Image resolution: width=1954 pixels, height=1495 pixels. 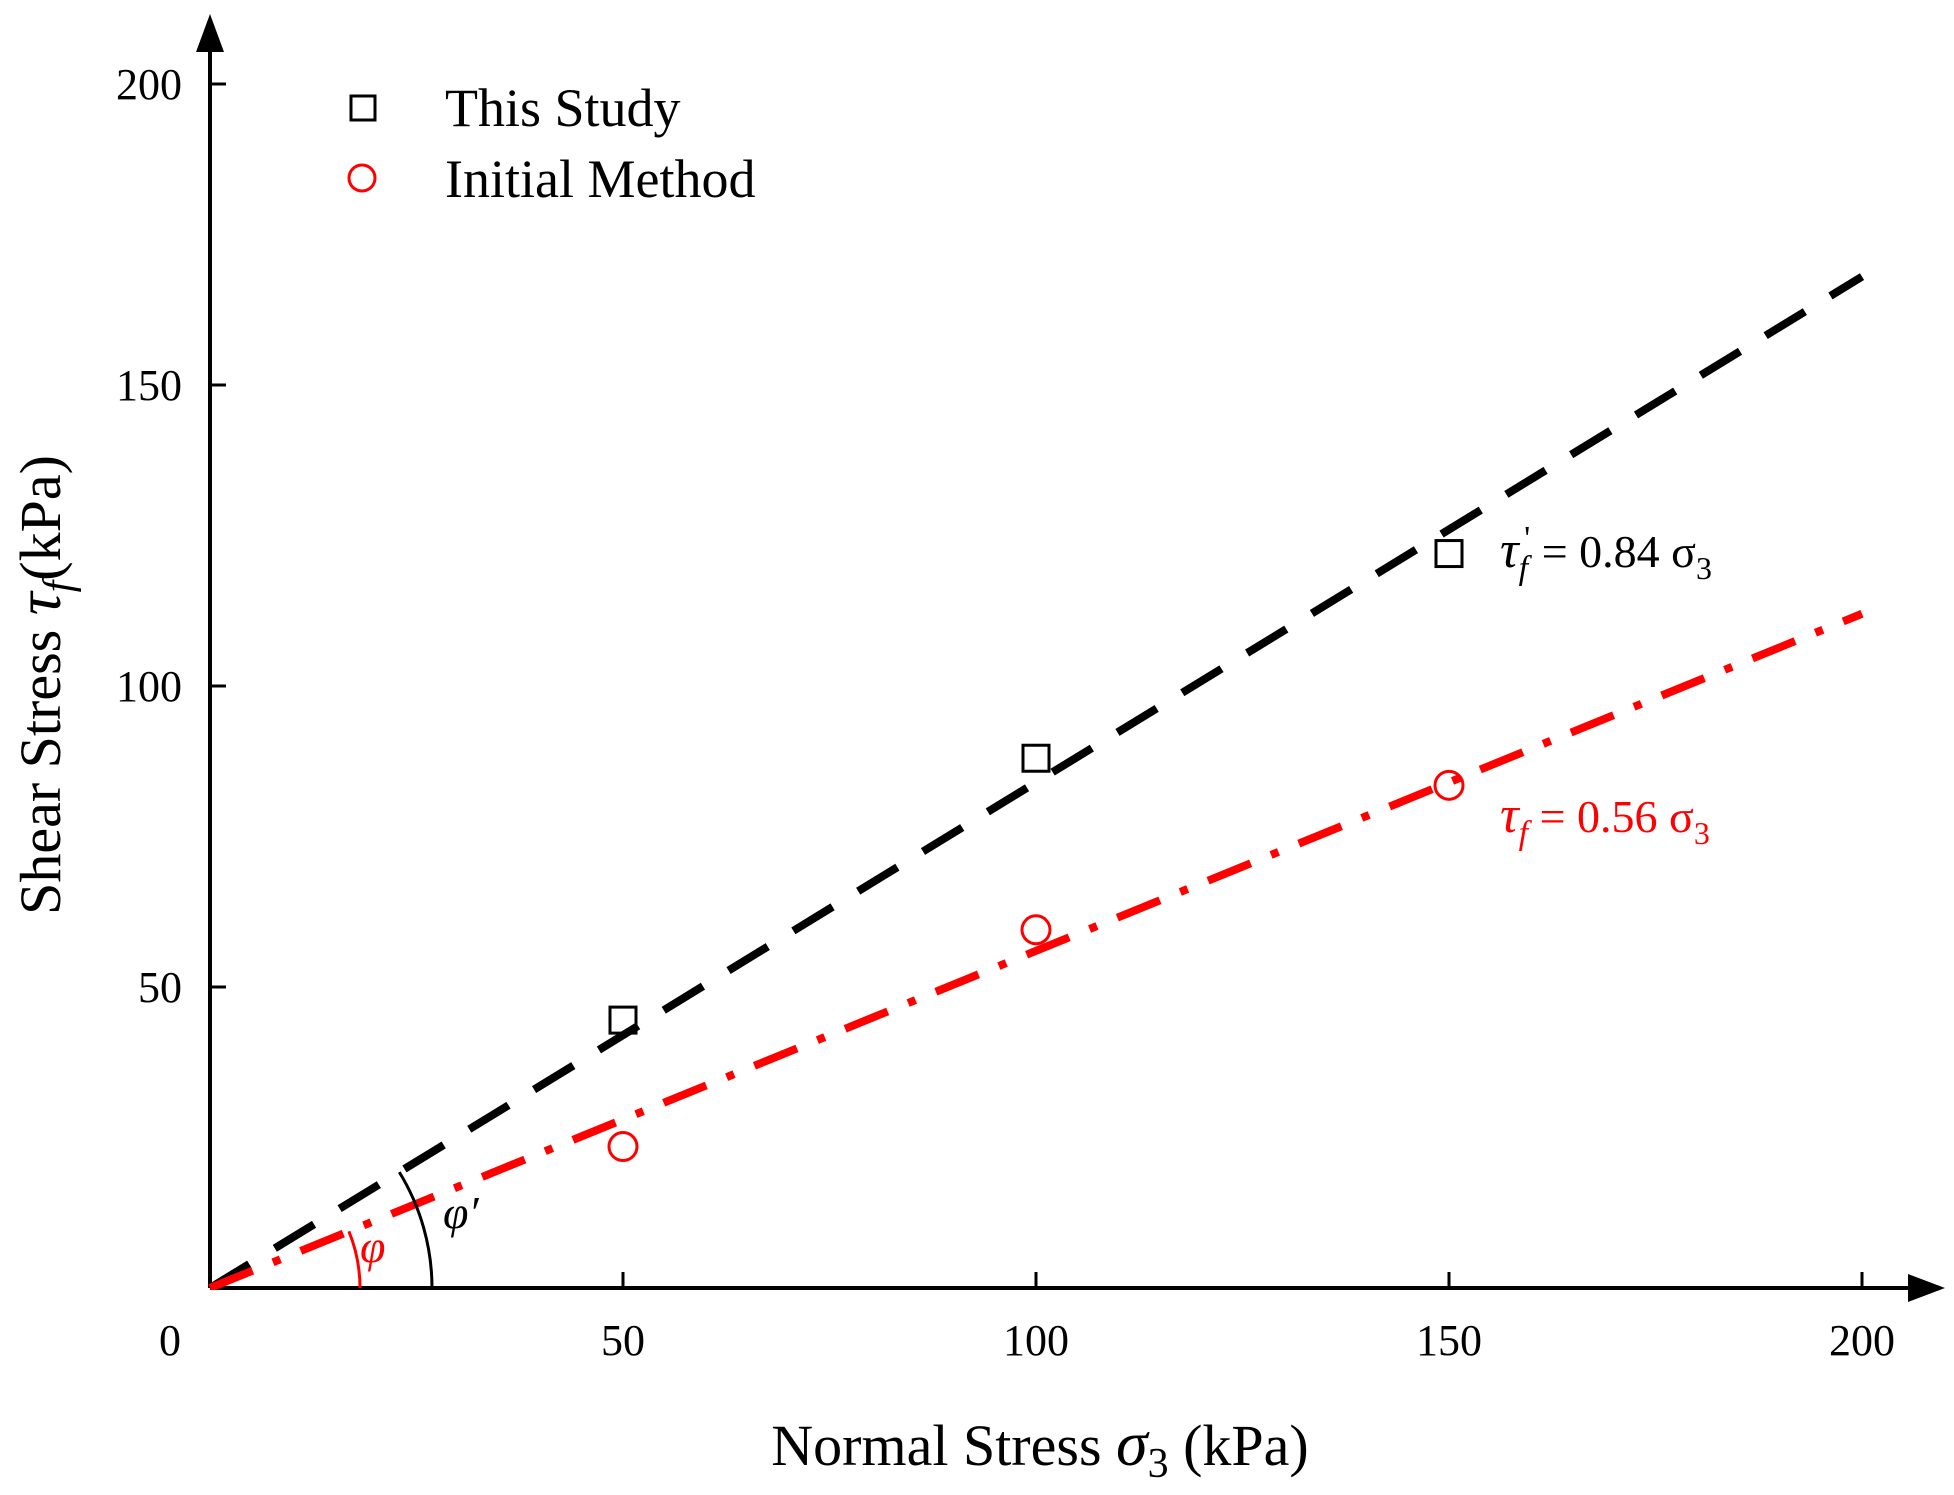 I want to click on y-axis-title: Shear Stress τf(kPa), so click(x=42, y=685).